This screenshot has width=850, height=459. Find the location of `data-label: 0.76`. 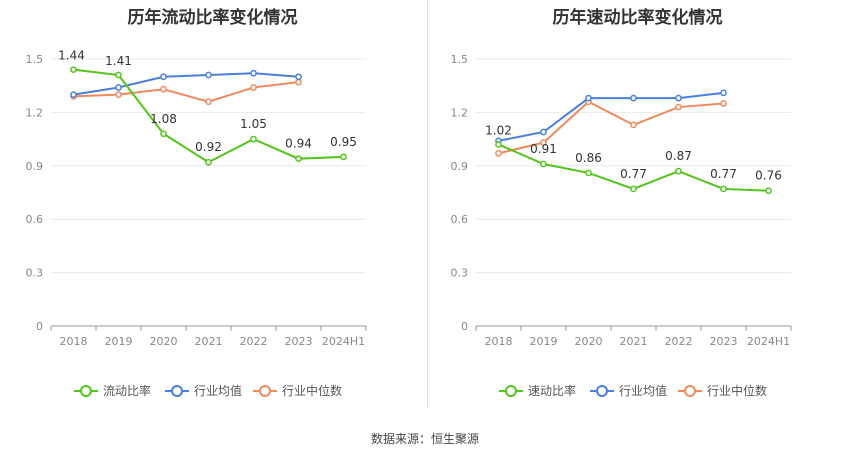

data-label: 0.76 is located at coordinates (768, 176).